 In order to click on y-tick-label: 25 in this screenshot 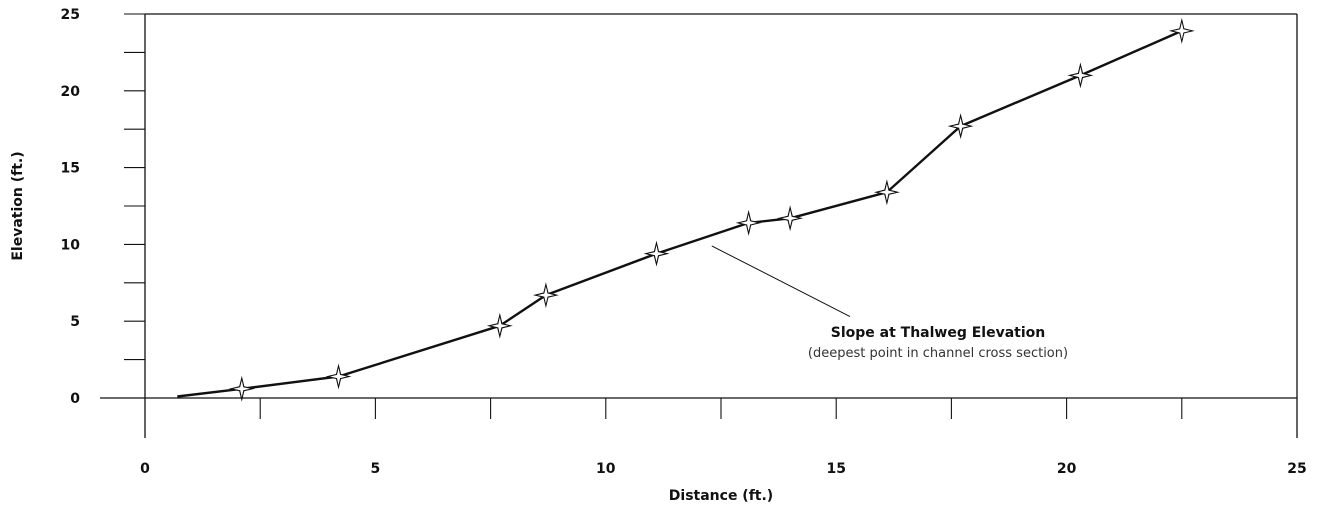, I will do `click(70, 15)`.